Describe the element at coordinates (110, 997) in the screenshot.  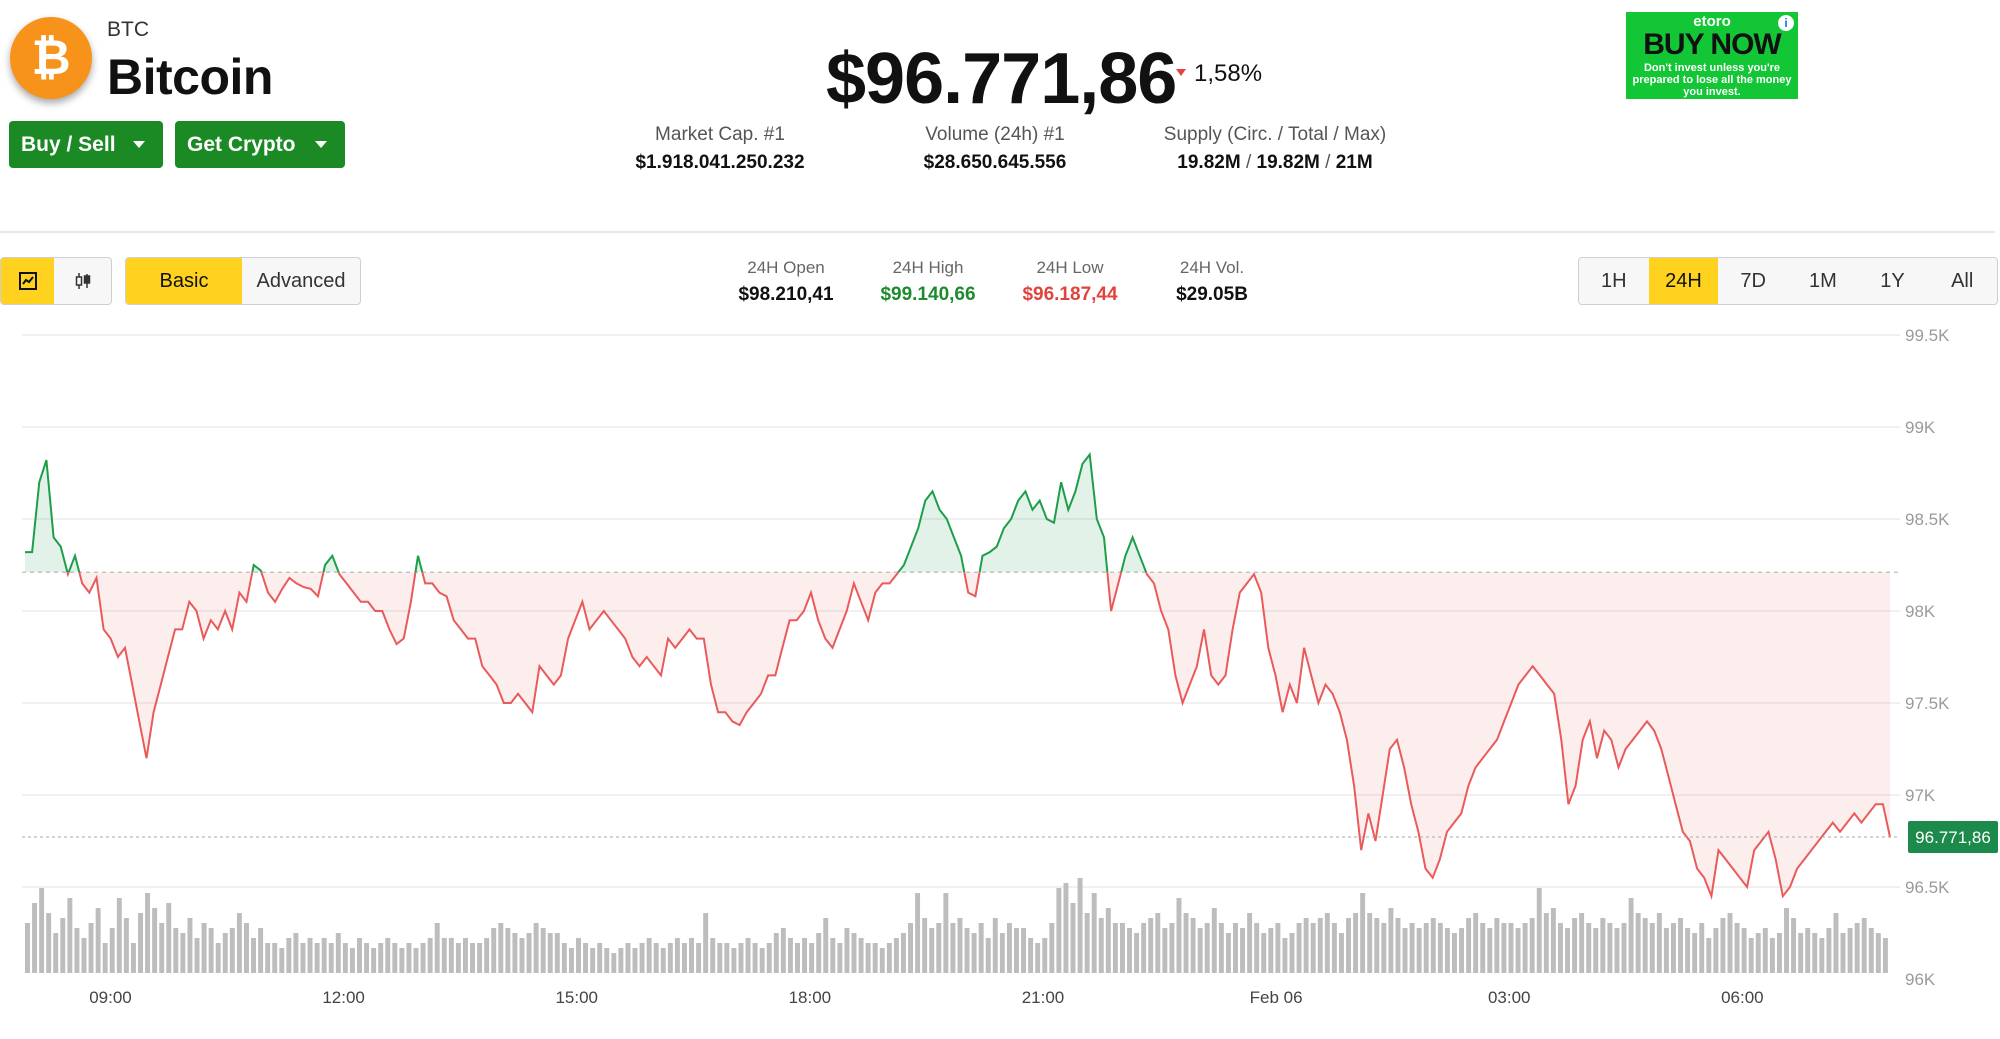
I see `x-tick-label: 09:00` at that location.